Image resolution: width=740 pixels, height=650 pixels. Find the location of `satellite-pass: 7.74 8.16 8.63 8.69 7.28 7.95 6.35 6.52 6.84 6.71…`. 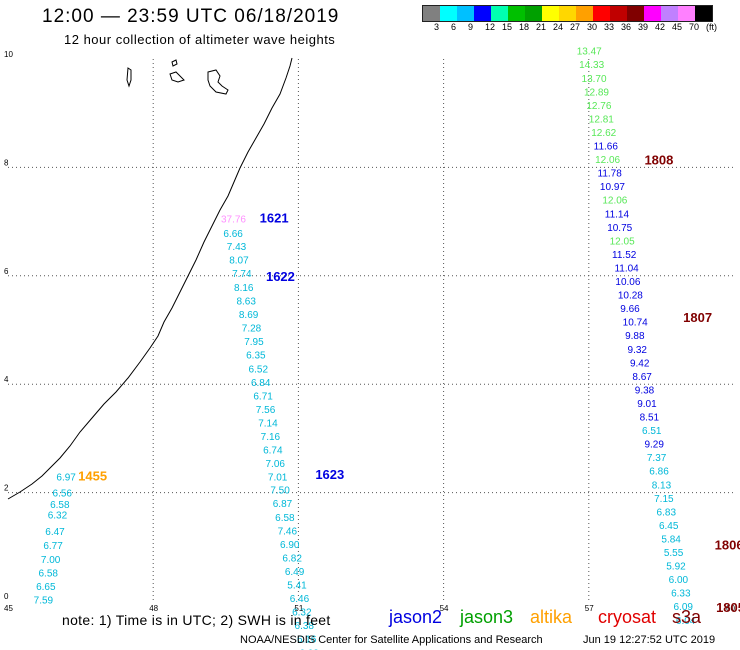

satellite-pass: 7.74 8.16 8.63 8.69 7.28 7.95 6.35 6.52 6.84 6.71… is located at coordinates (263, 369).